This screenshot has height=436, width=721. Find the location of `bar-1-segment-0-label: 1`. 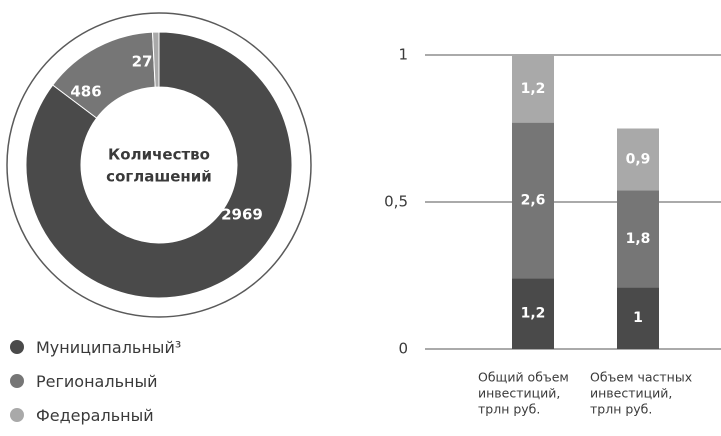

bar-1-segment-0-label: 1 is located at coordinates (638, 318).